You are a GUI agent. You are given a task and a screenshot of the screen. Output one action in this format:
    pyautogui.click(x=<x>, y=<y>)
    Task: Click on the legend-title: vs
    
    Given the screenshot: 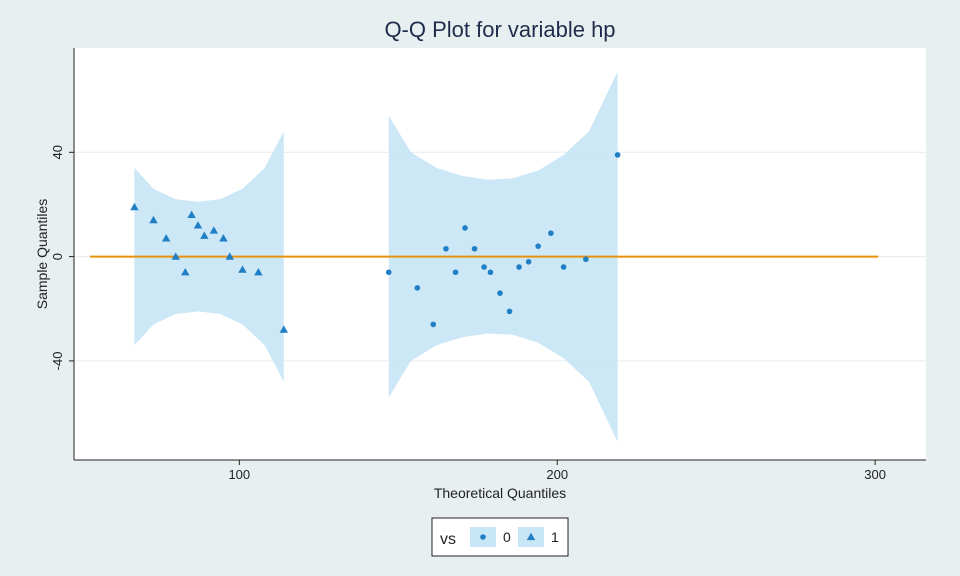 What is the action you would take?
    pyautogui.click(x=448, y=539)
    